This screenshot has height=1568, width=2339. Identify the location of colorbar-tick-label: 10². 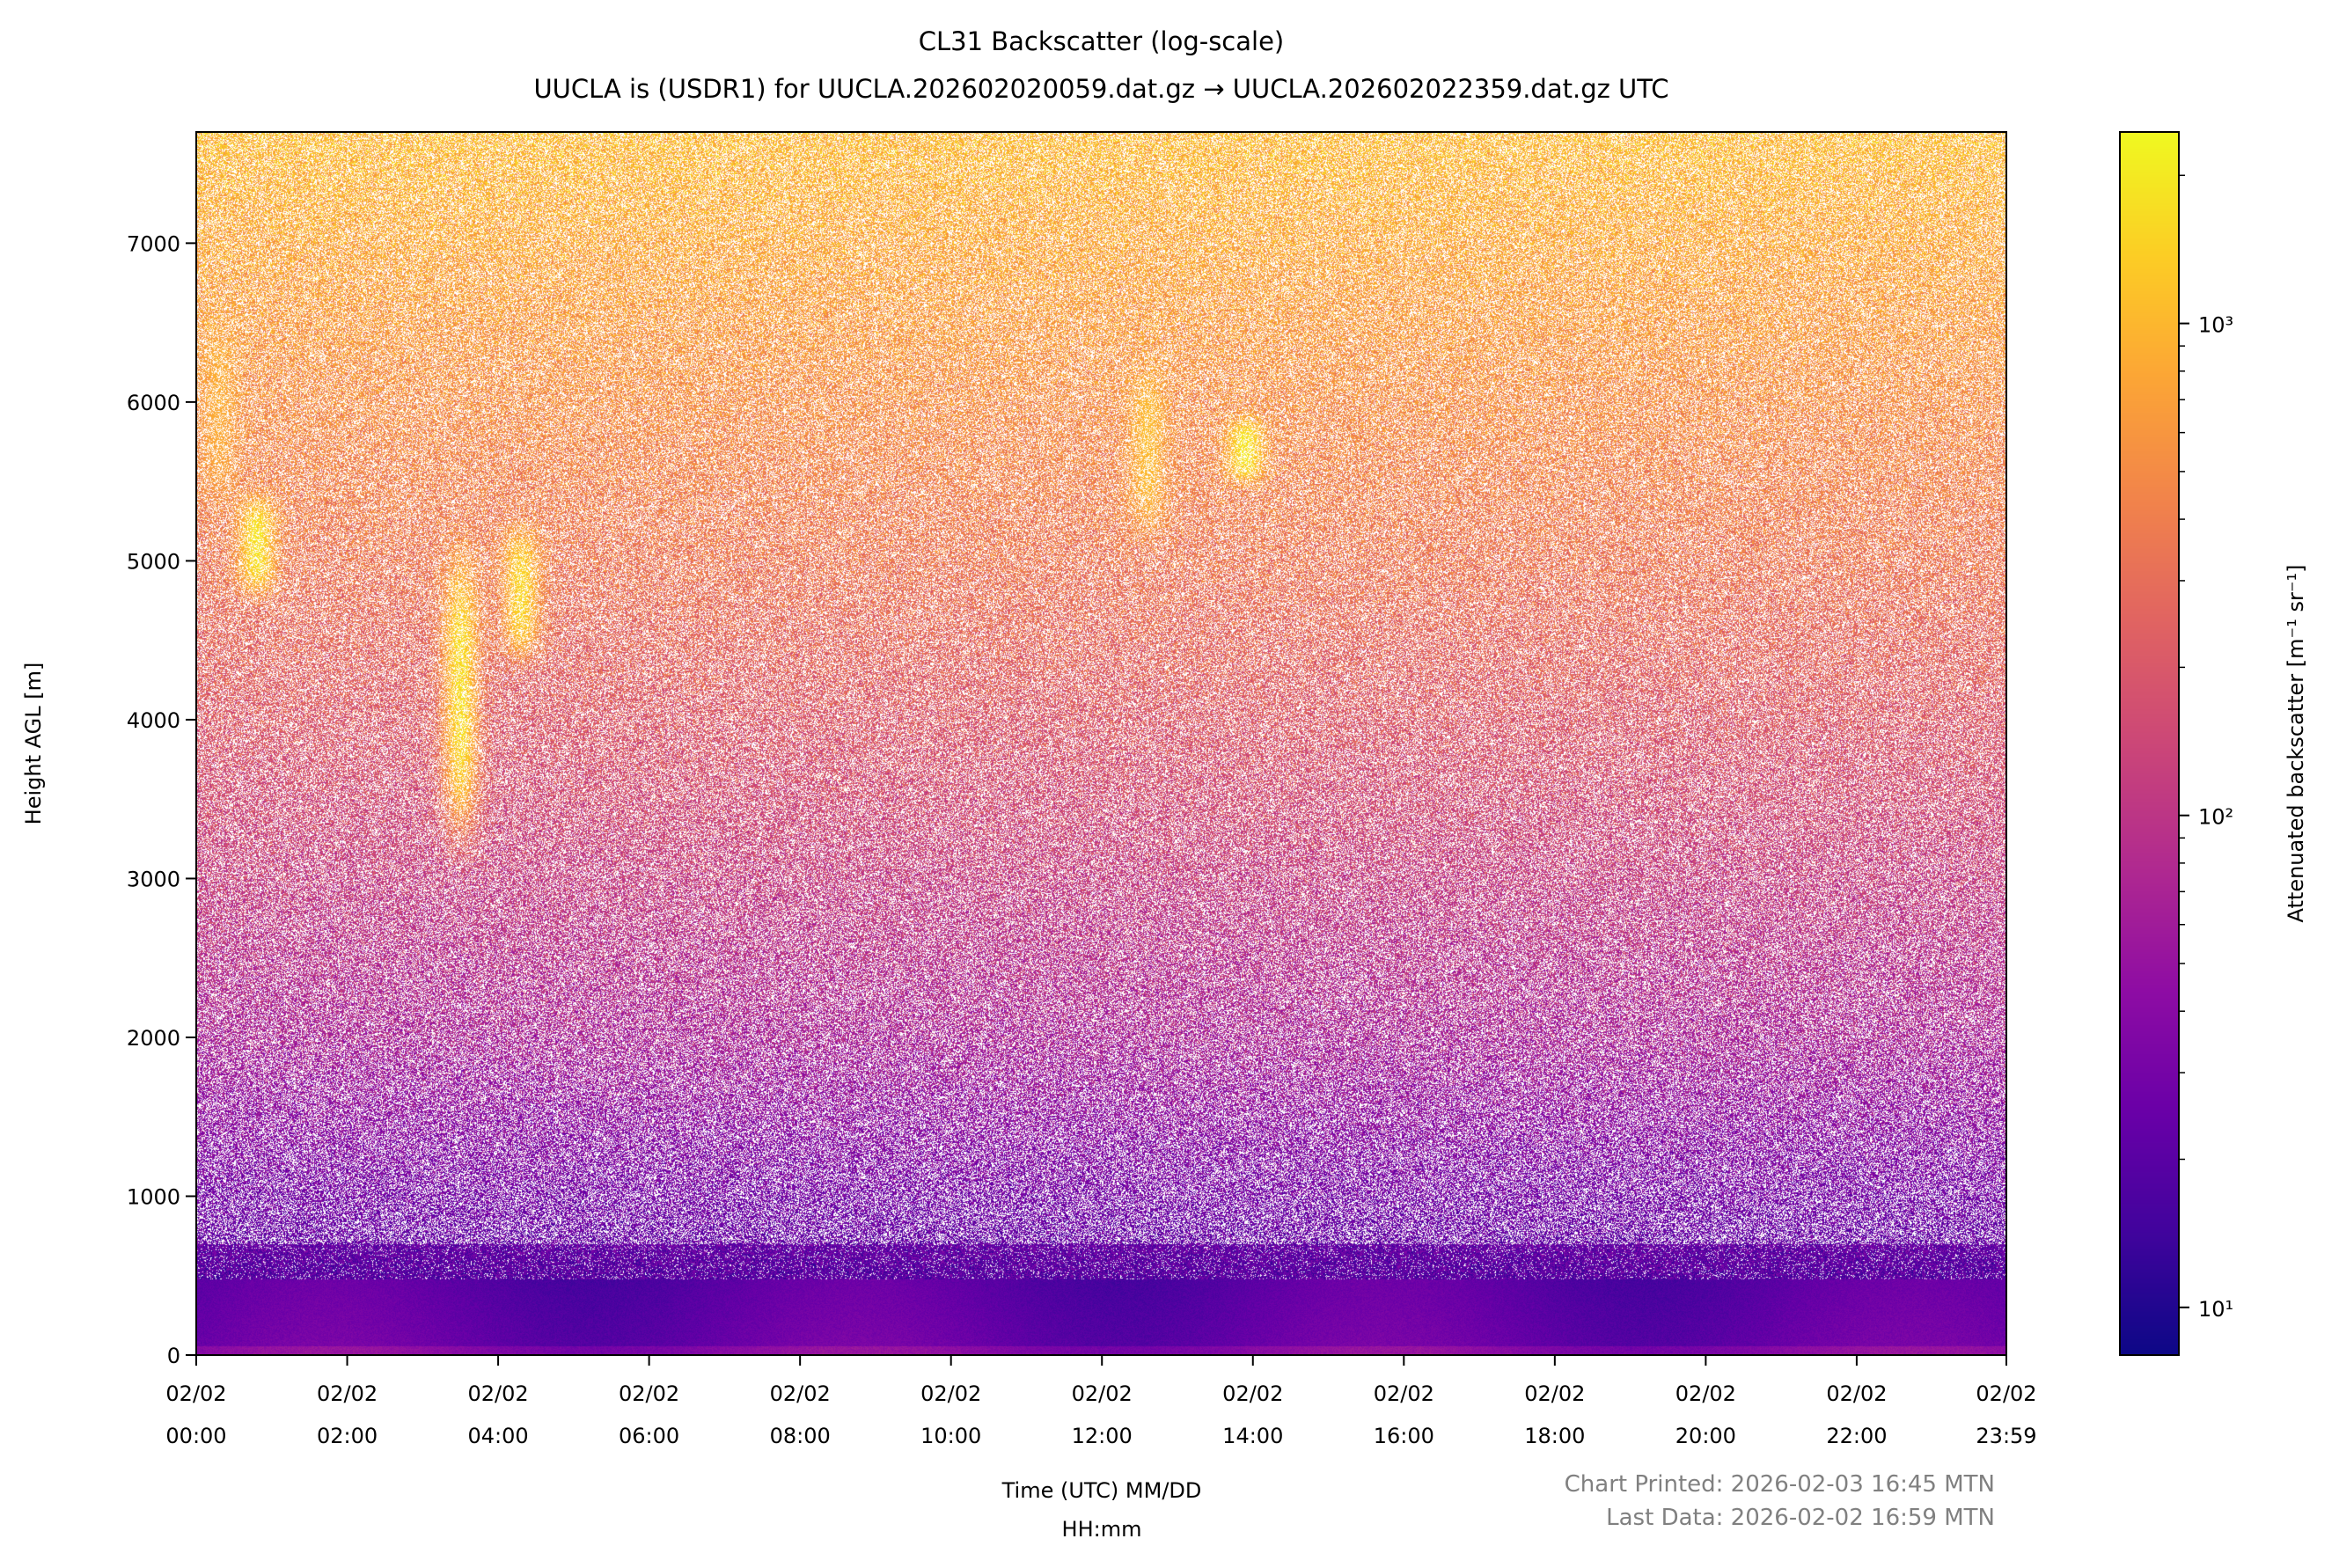
(2215, 817).